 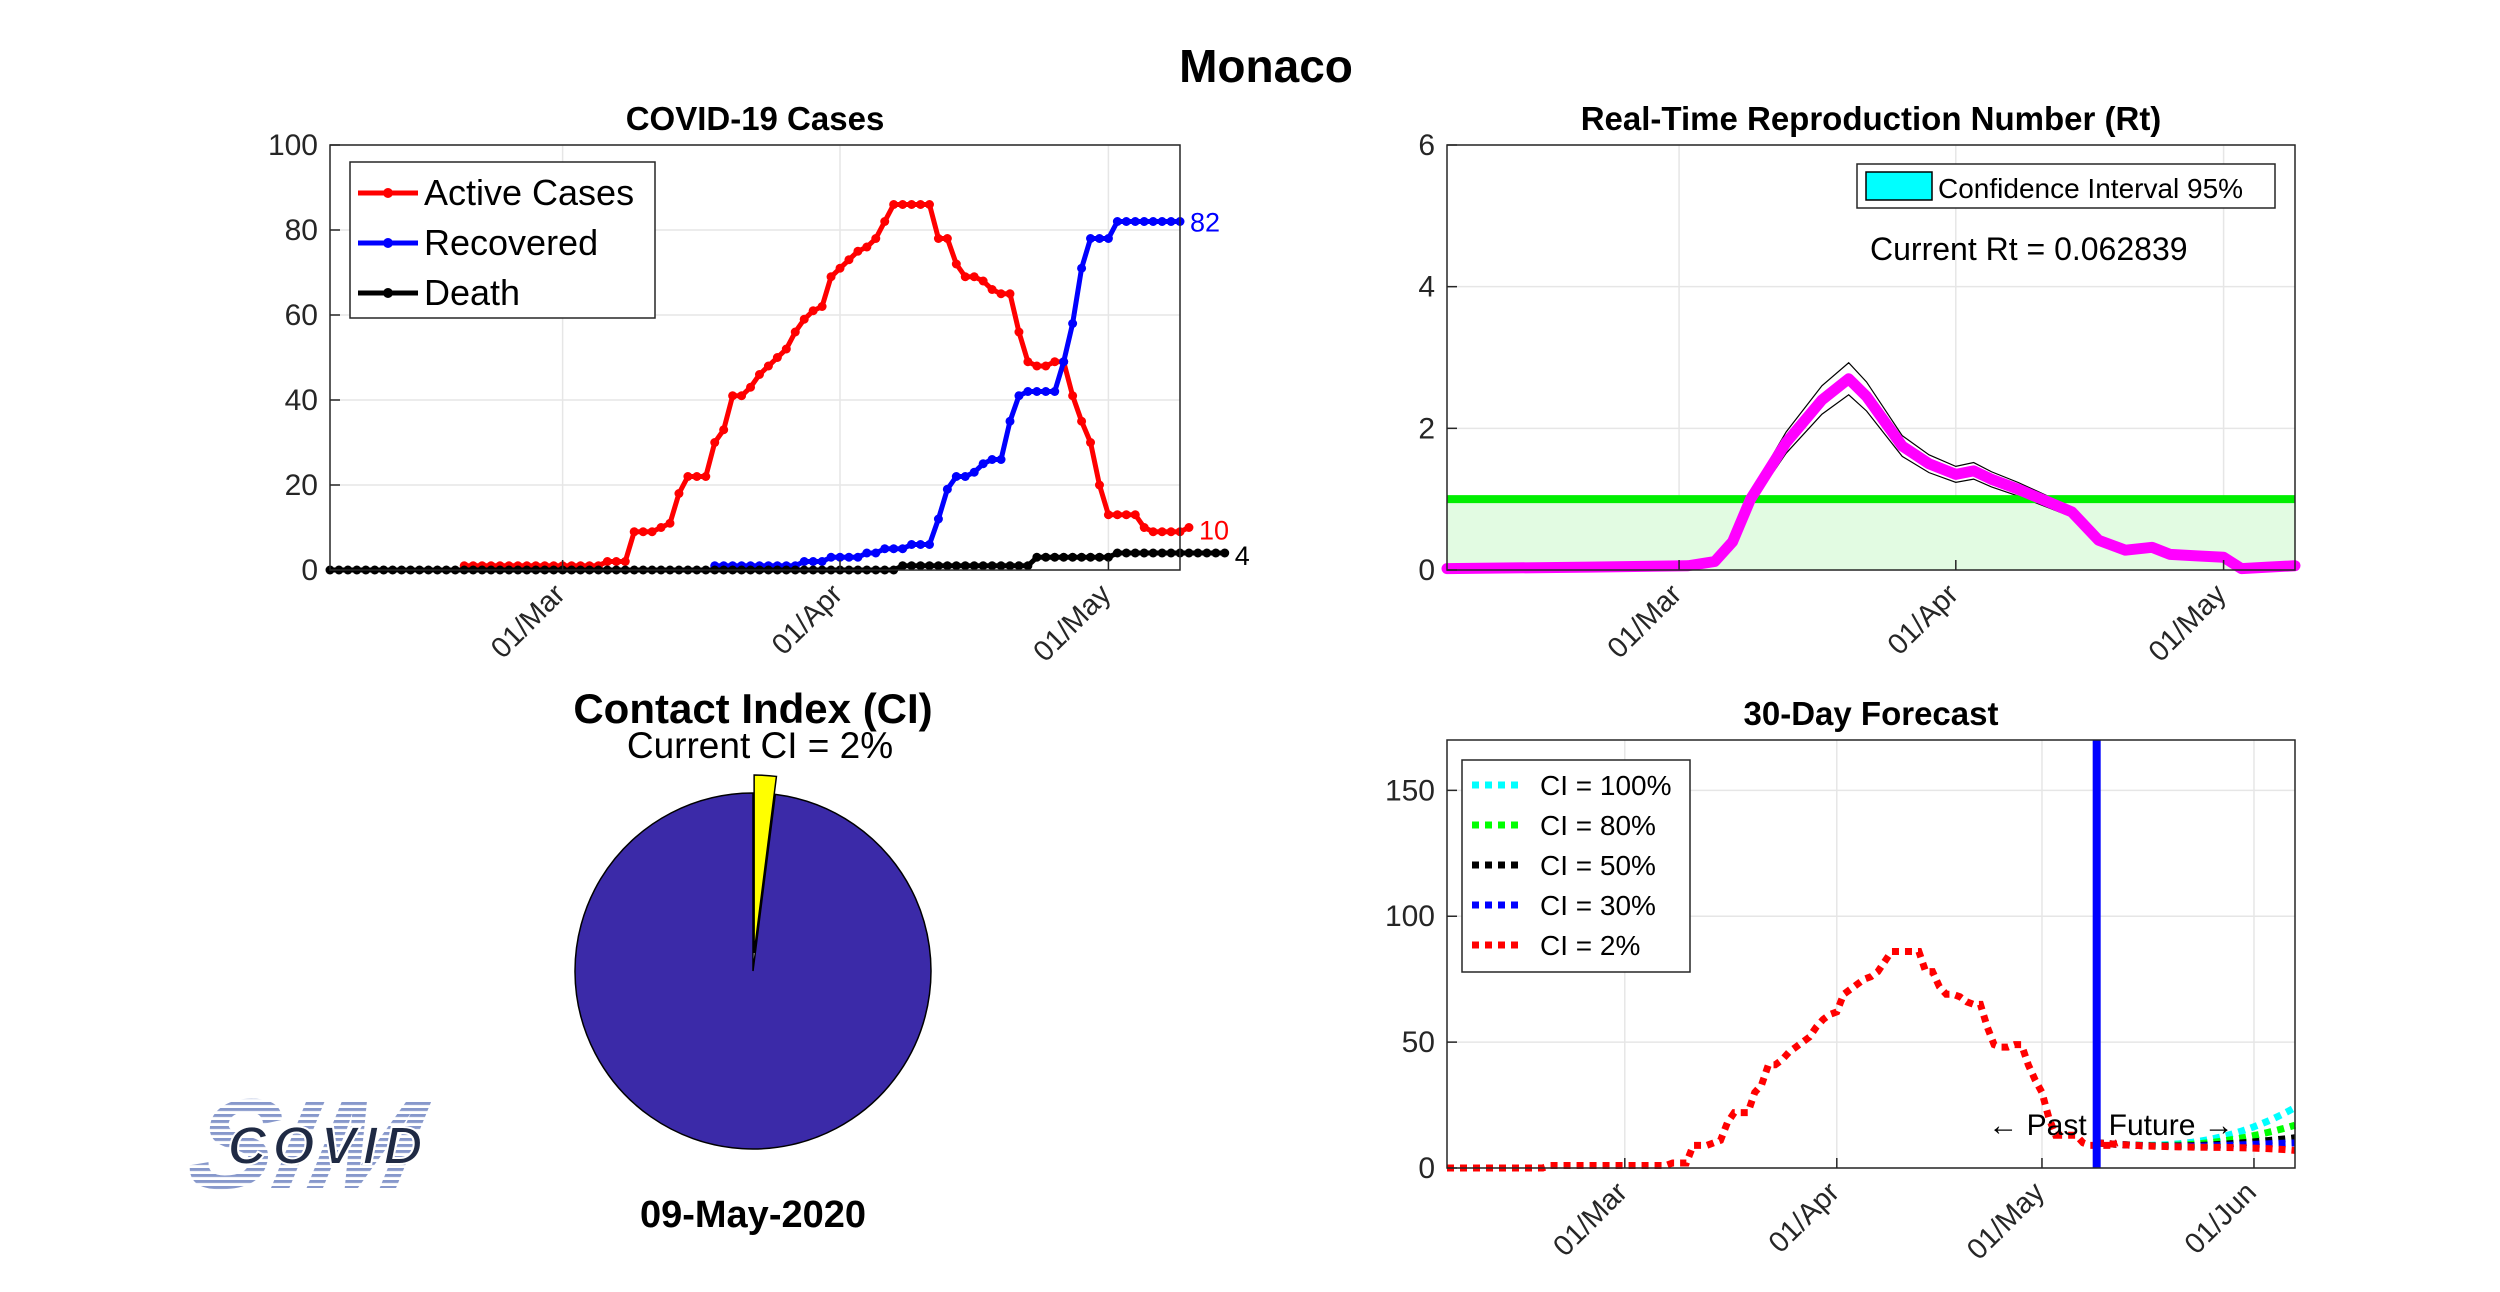 I want to click on x-tick-label: 01/Jun, so click(x=2221, y=1218).